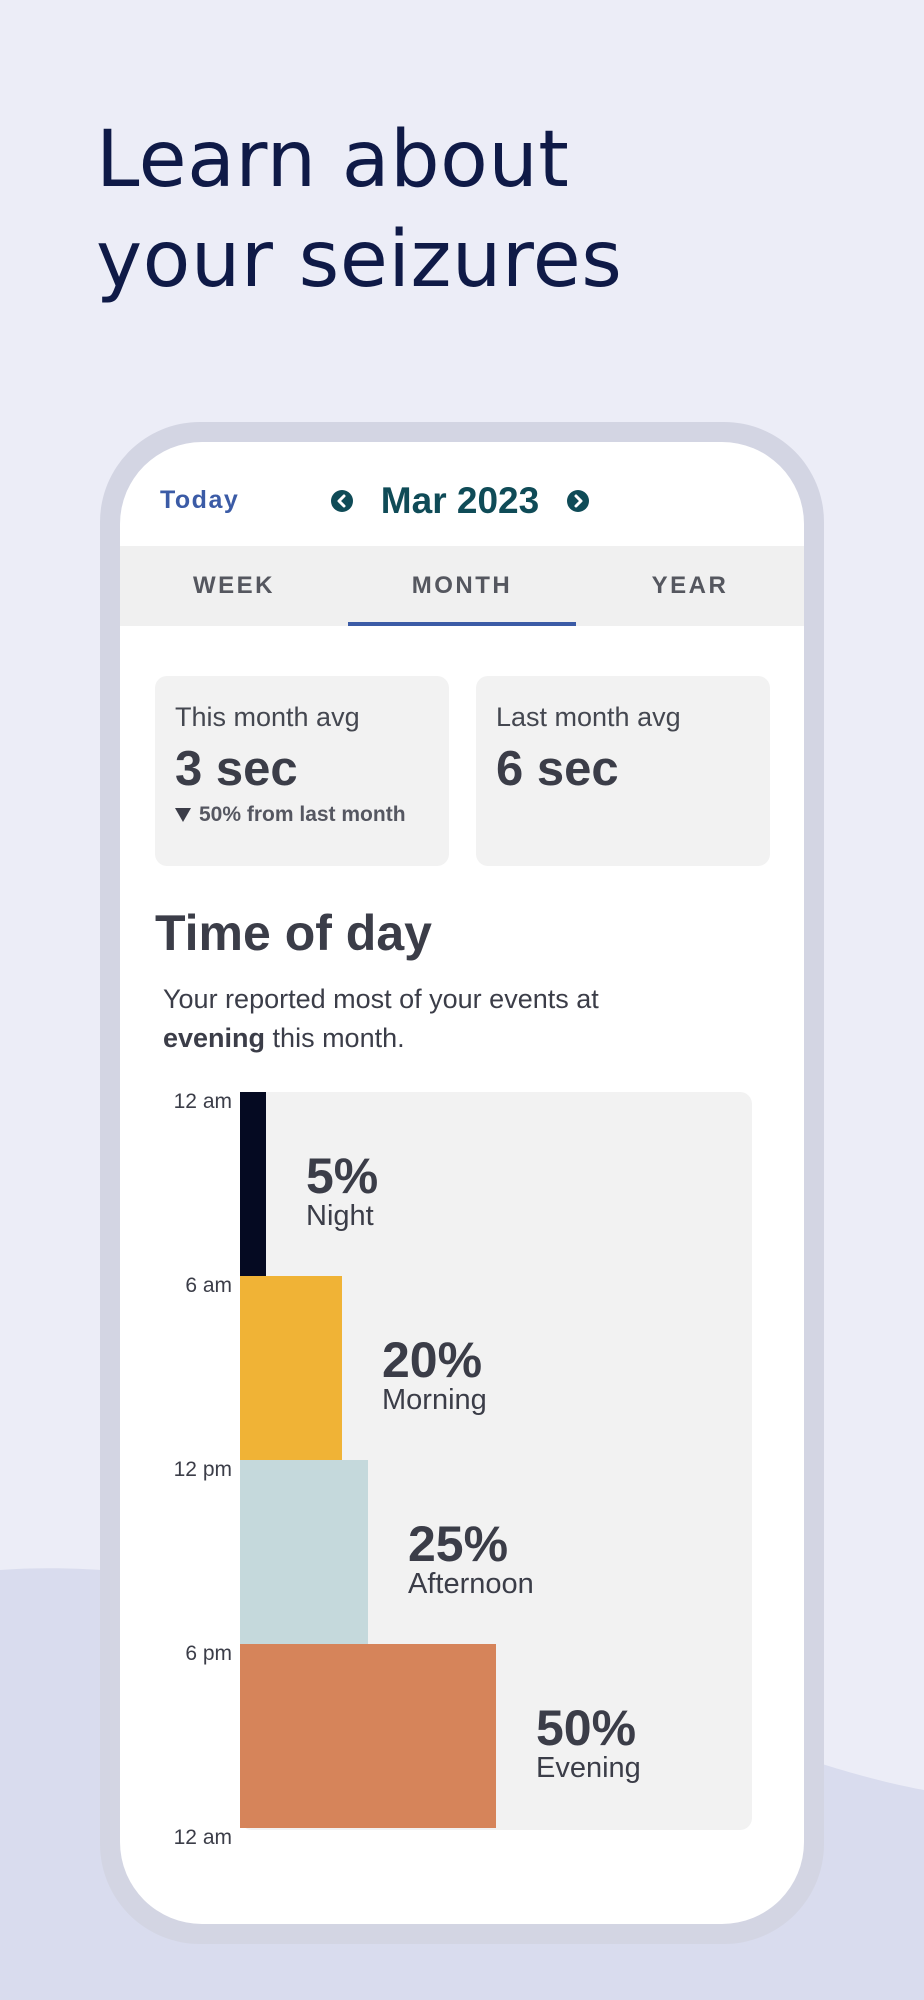 The width and height of the screenshot is (924, 2000). Describe the element at coordinates (291, 1368) in the screenshot. I see `bar-morning` at that location.